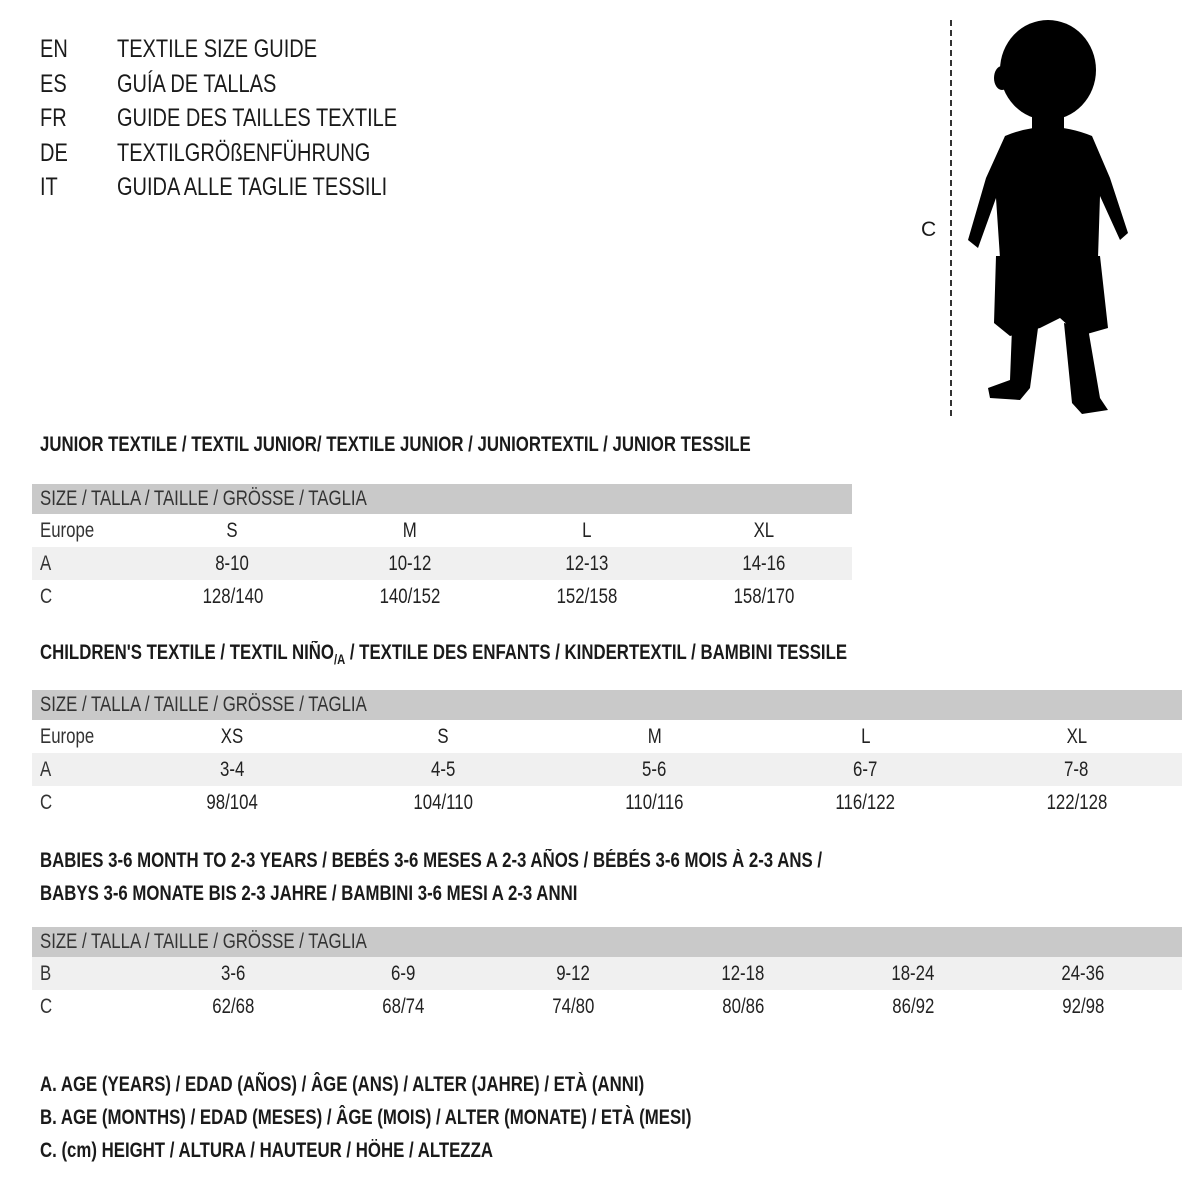 The width and height of the screenshot is (1200, 1200). What do you see at coordinates (865, 769) in the screenshot?
I see `table-cell: 6-7` at bounding box center [865, 769].